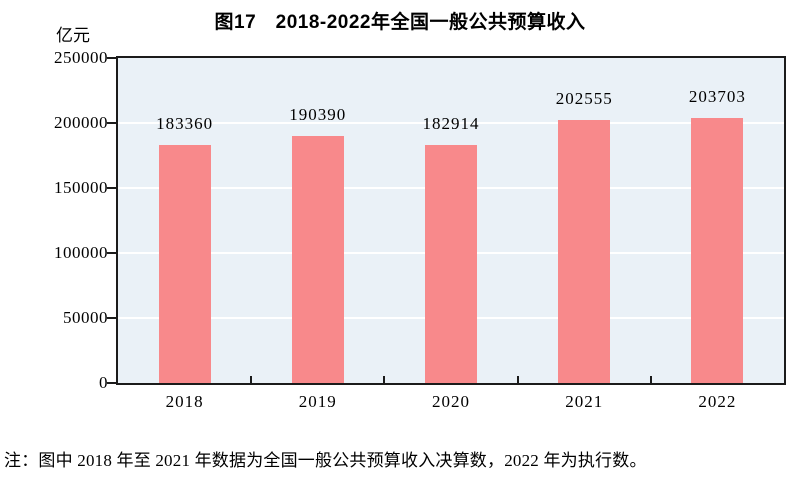  I want to click on bar-value-label: 182914, so click(451, 124).